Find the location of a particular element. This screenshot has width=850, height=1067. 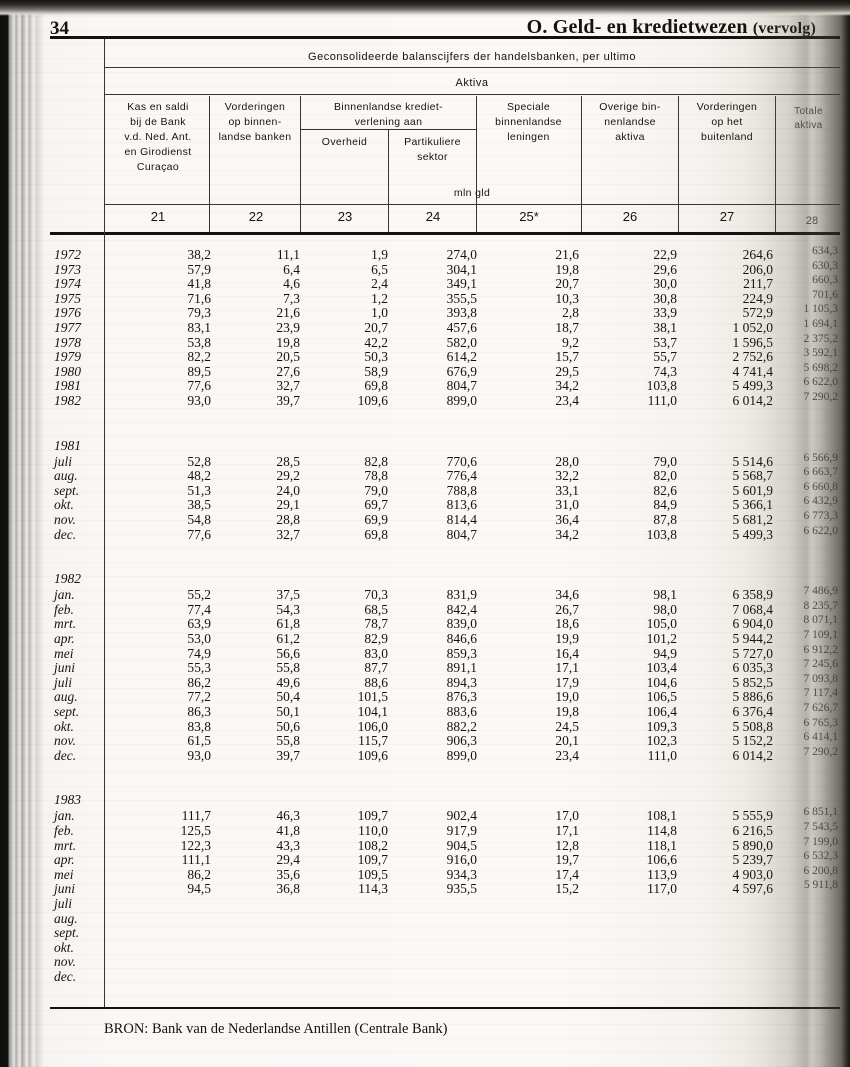

cell-col25: 36,4 is located at coordinates (567, 519).